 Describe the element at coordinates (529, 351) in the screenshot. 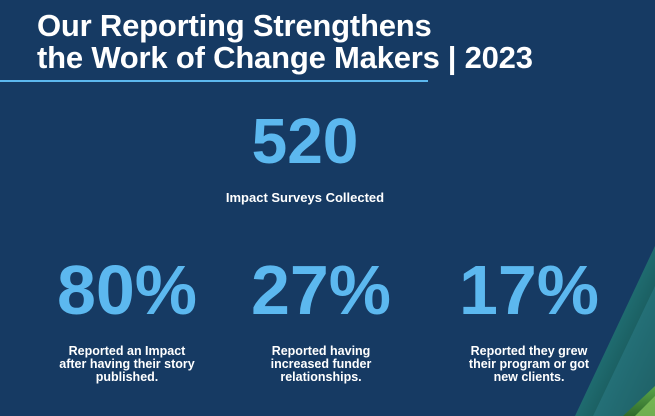

I see `stat-label-line: Reported they grew` at that location.